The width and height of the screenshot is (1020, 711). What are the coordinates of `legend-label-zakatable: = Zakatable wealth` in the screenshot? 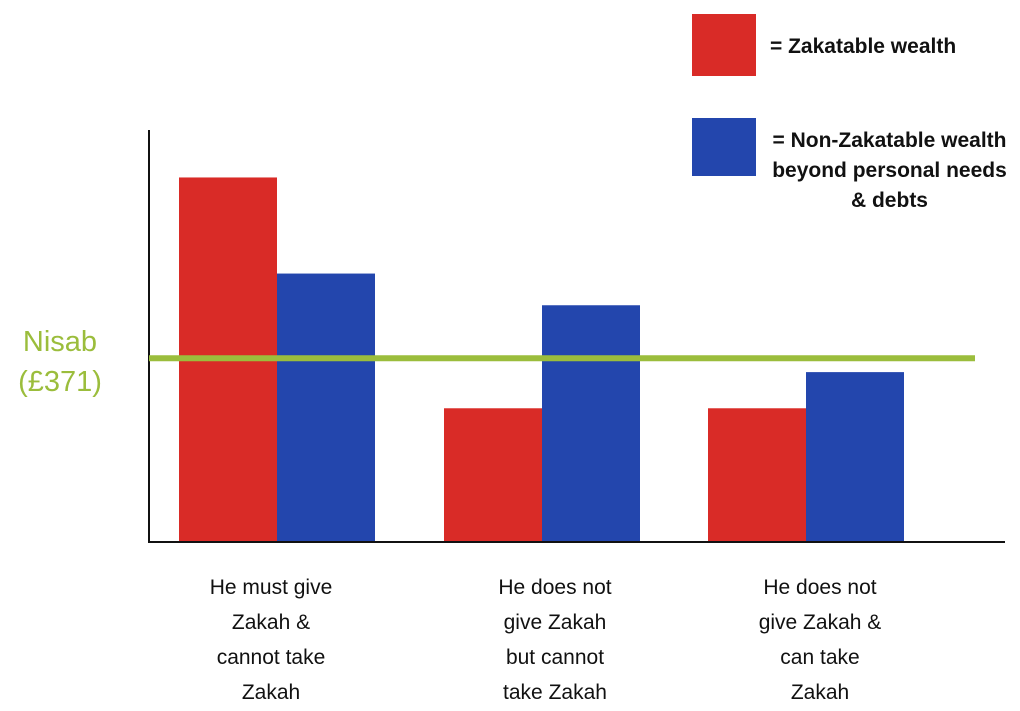 It's located at (863, 46).